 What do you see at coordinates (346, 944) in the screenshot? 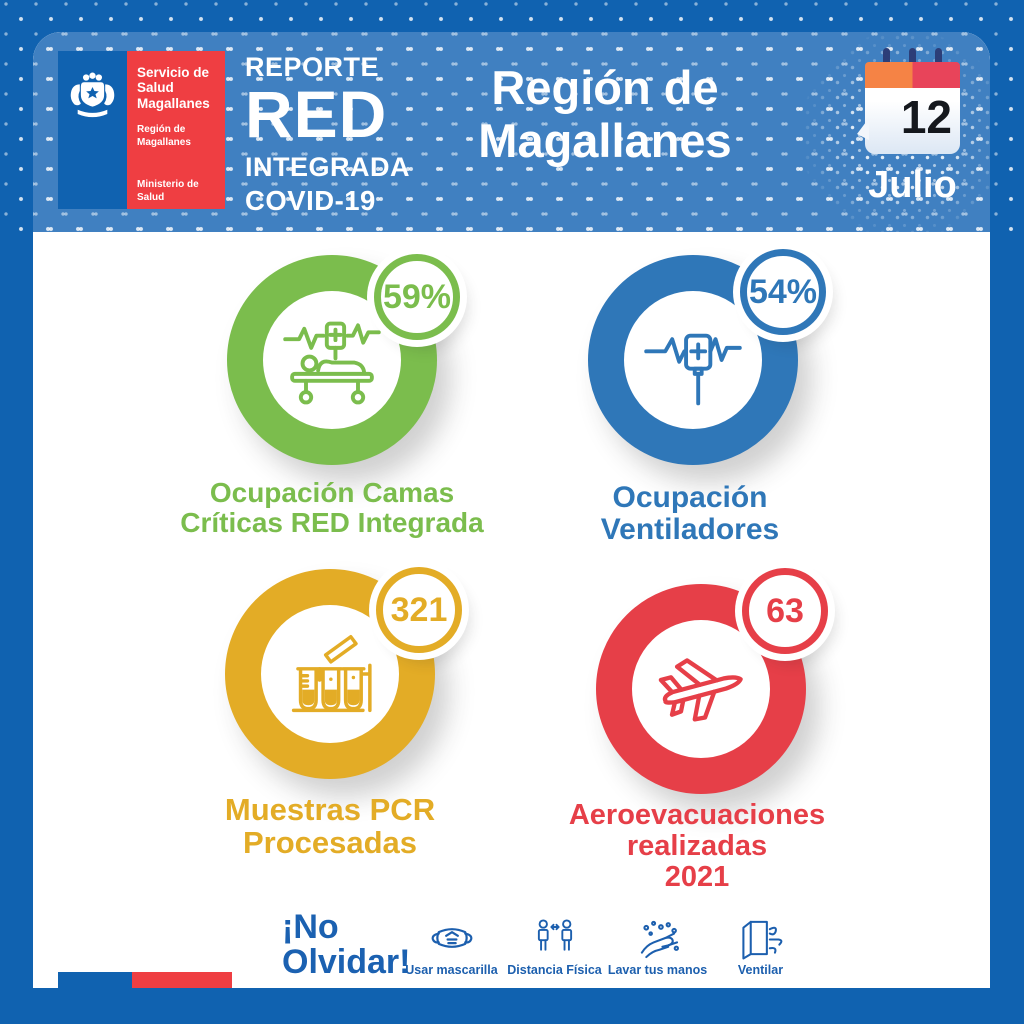
I see `reminder-title: ¡No Olvidar!` at bounding box center [346, 944].